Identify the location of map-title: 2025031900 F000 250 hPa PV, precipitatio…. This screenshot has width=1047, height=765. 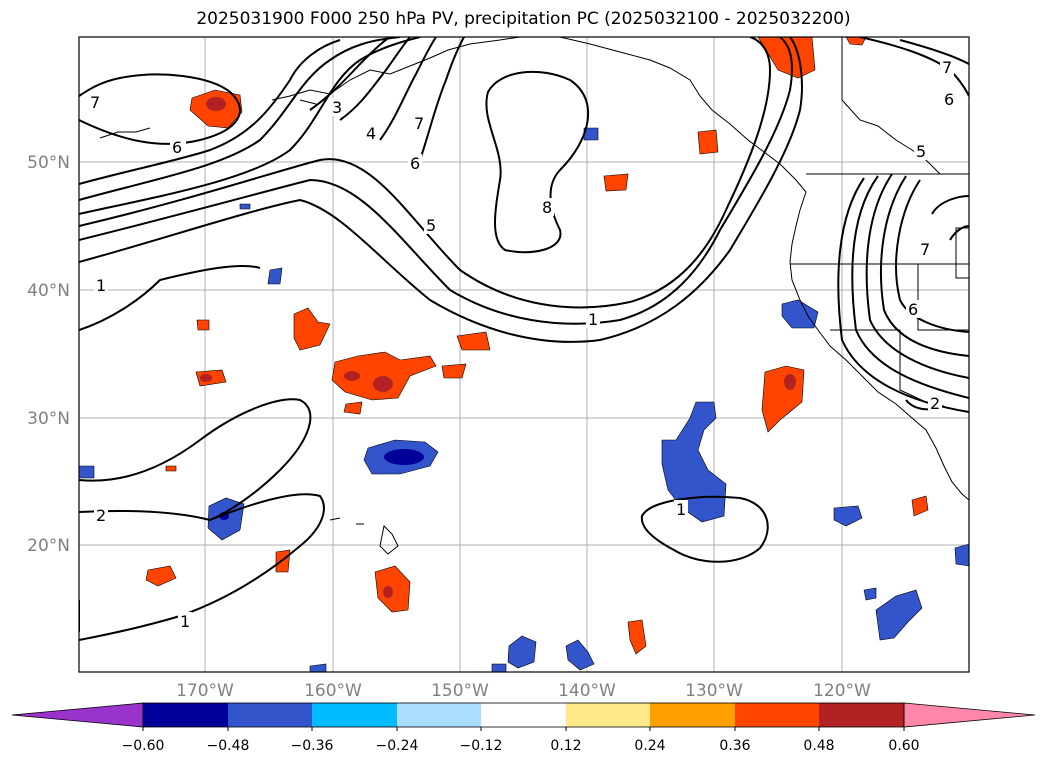
(523, 19).